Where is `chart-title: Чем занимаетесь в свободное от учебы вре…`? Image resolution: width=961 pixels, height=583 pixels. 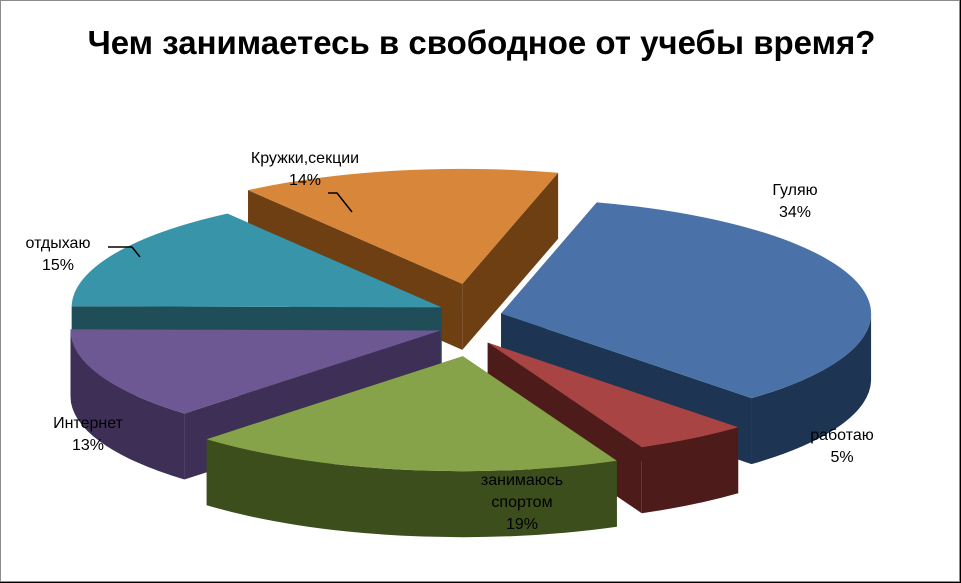 chart-title: Чем занимаетесь в свободное от учебы вре… is located at coordinates (481, 42).